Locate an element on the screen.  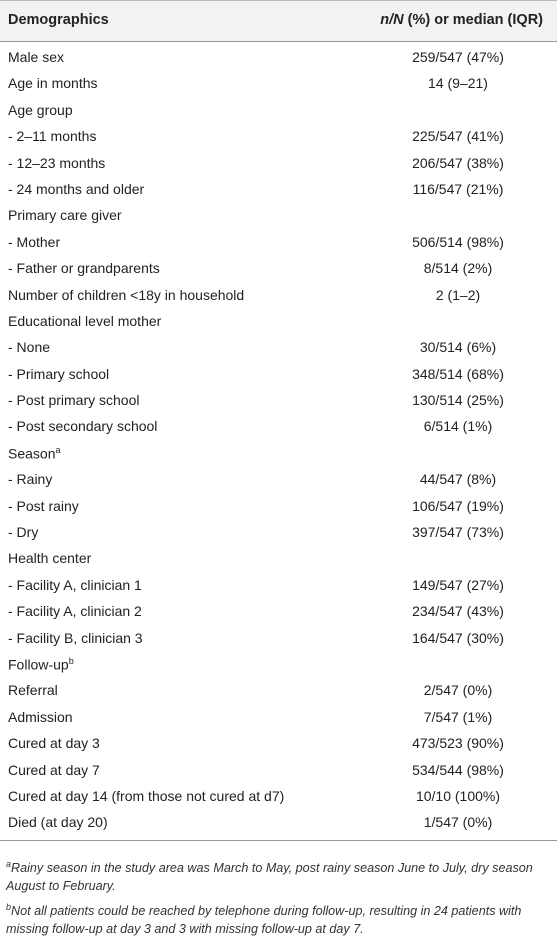
row-label: Cured at day 3 is located at coordinates (54, 743).